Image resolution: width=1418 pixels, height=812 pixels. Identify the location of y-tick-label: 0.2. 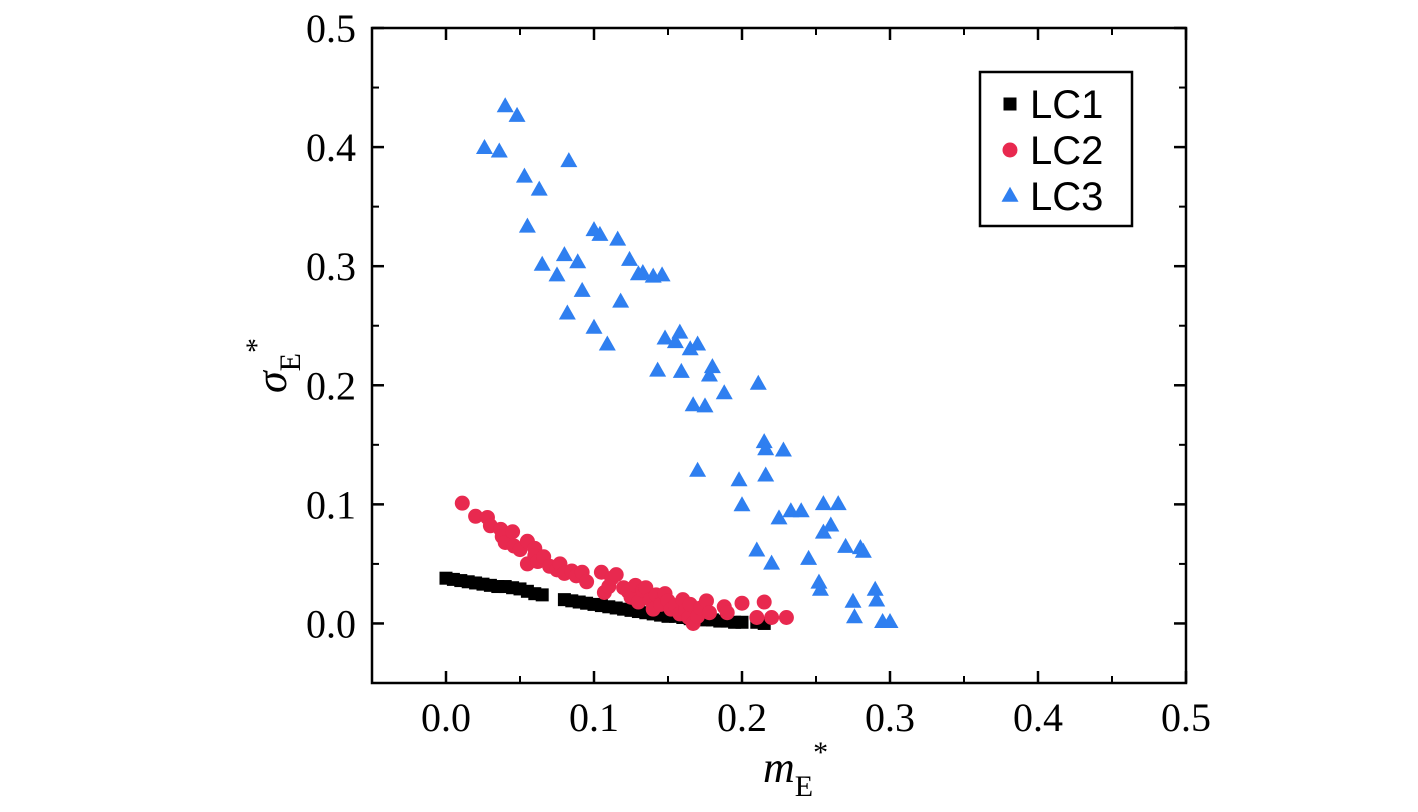
(331, 385).